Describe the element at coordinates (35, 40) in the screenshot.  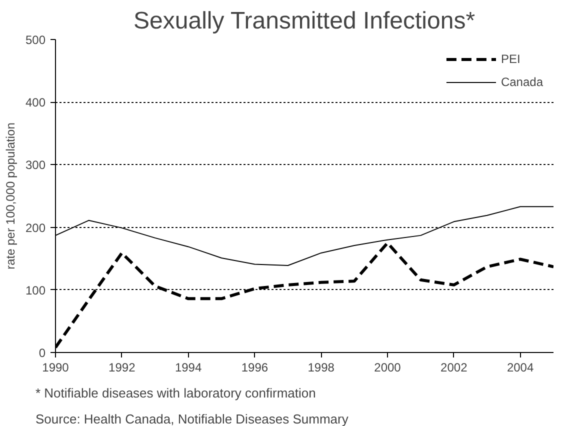
I see `y-tick-label: 500` at that location.